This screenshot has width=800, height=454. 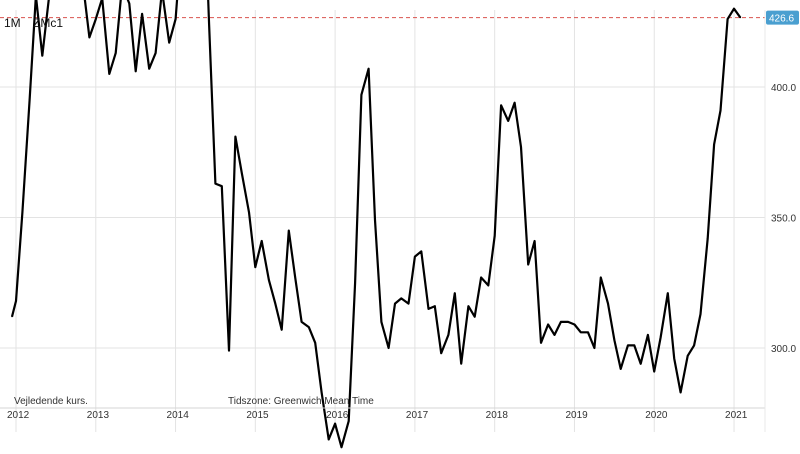 What do you see at coordinates (399, 17) in the screenshot?
I see `last-price-reference: 426.6` at bounding box center [399, 17].